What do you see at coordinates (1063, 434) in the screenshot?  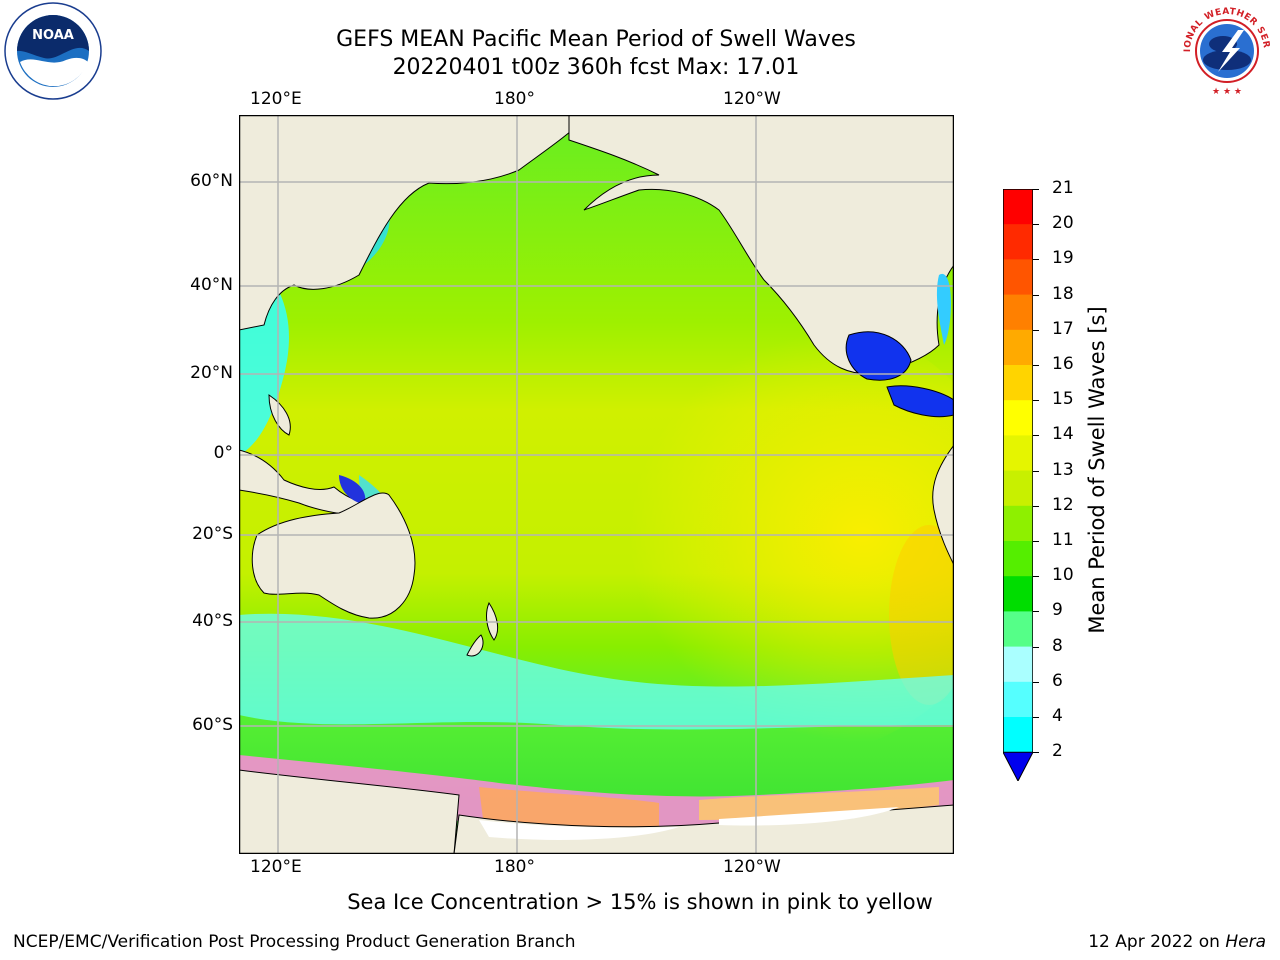 I see `colorbar-tick-label: 14` at bounding box center [1063, 434].